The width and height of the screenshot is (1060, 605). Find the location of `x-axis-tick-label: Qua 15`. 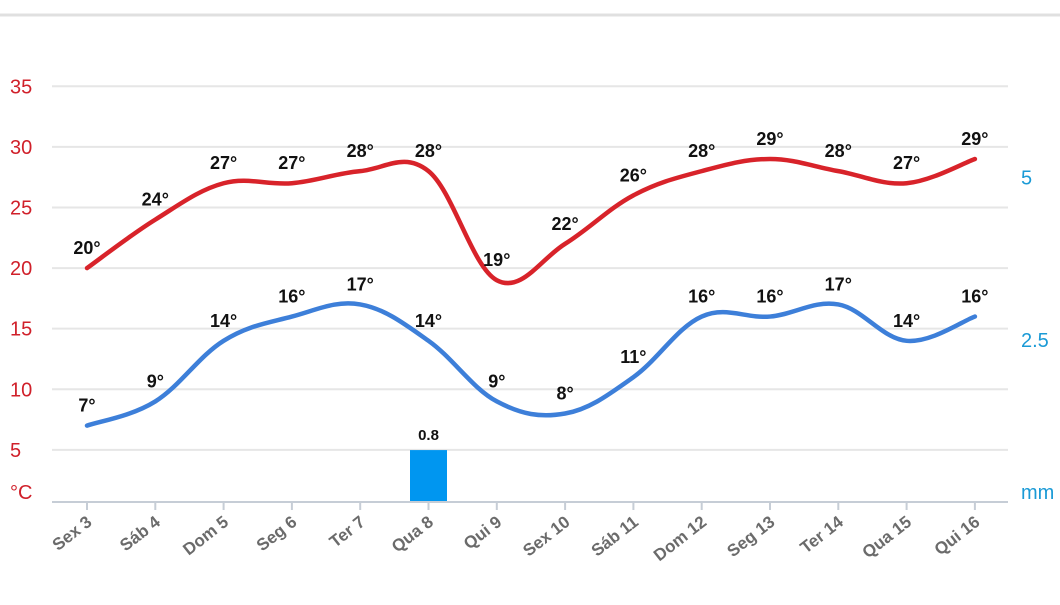

x-axis-tick-label: Qua 15 is located at coordinates (887, 537).